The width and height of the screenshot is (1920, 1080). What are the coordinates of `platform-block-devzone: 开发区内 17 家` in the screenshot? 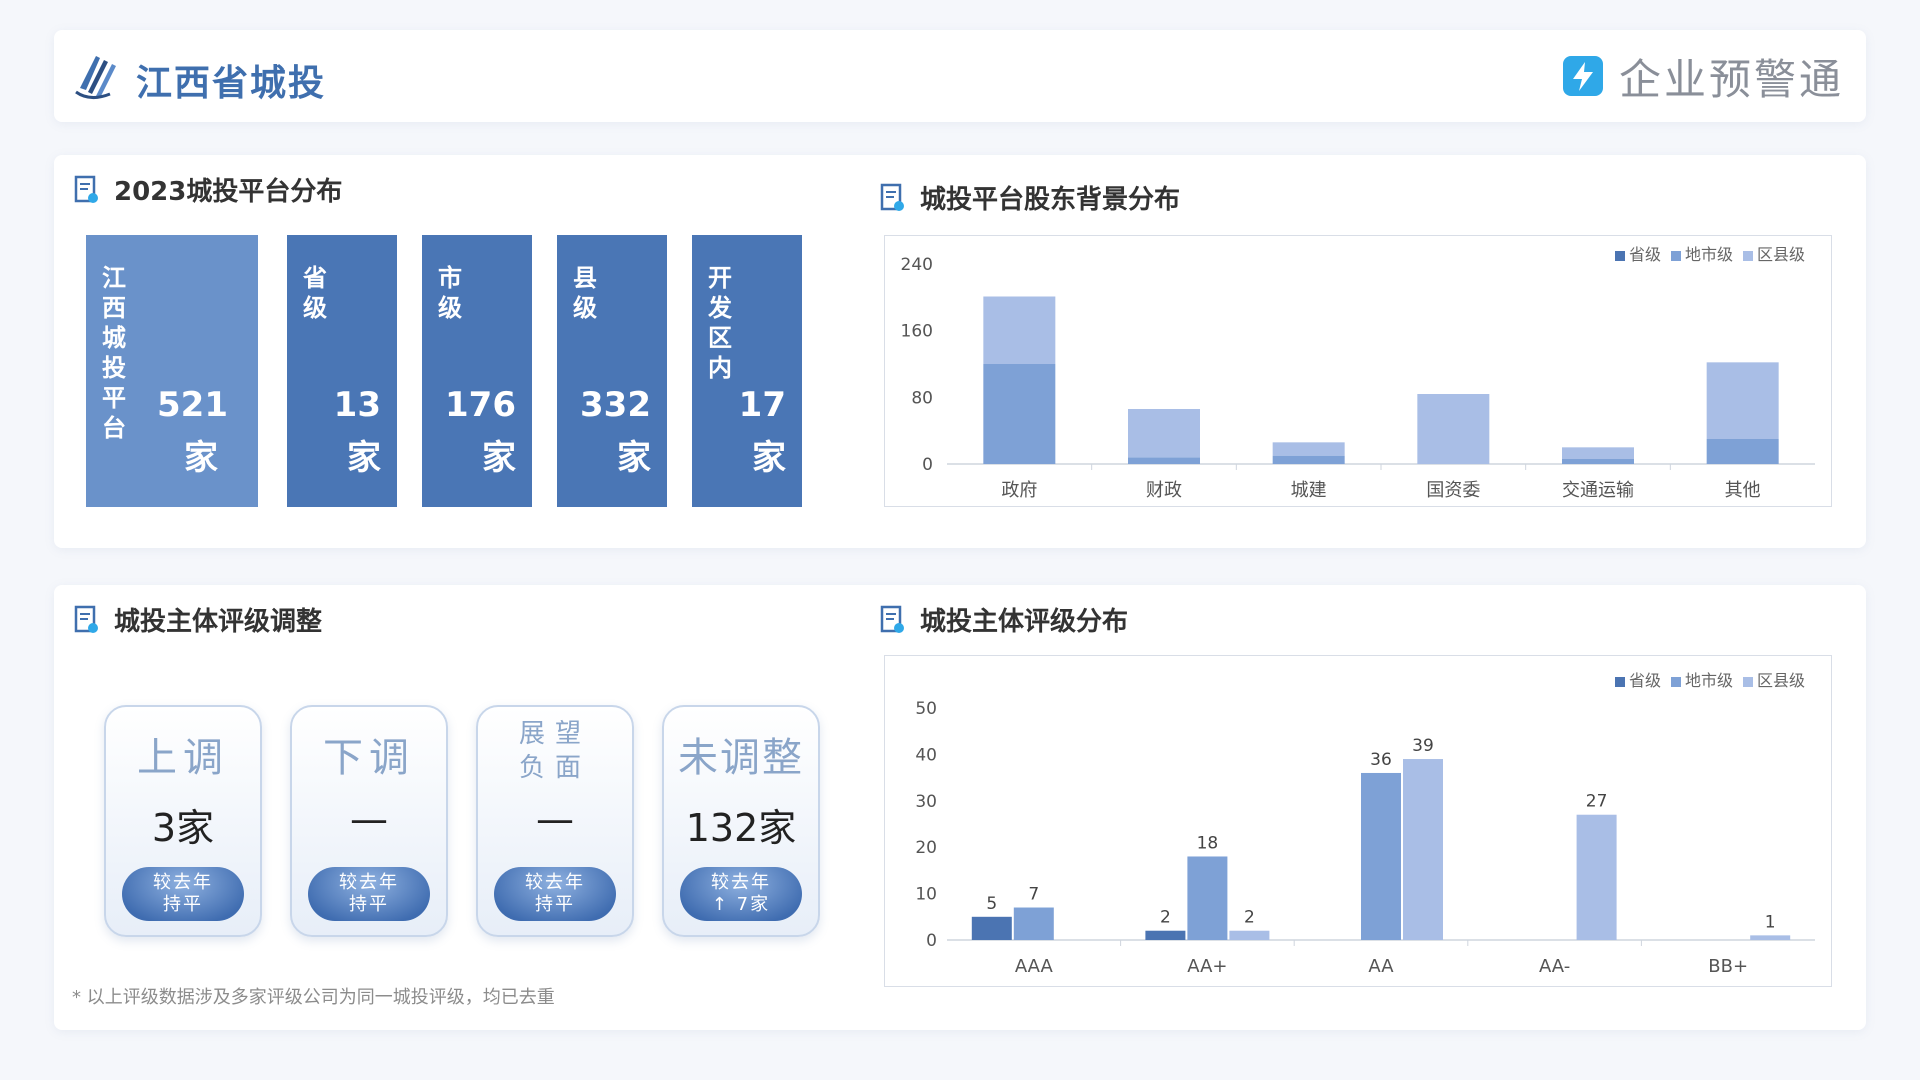 It's located at (747, 371).